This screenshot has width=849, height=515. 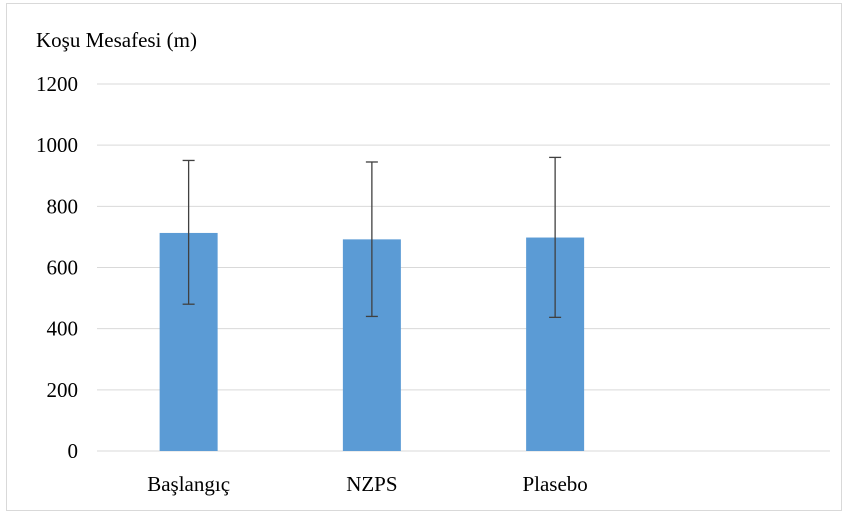 What do you see at coordinates (63, 329) in the screenshot?
I see `y-tick-label-400: 400` at bounding box center [63, 329].